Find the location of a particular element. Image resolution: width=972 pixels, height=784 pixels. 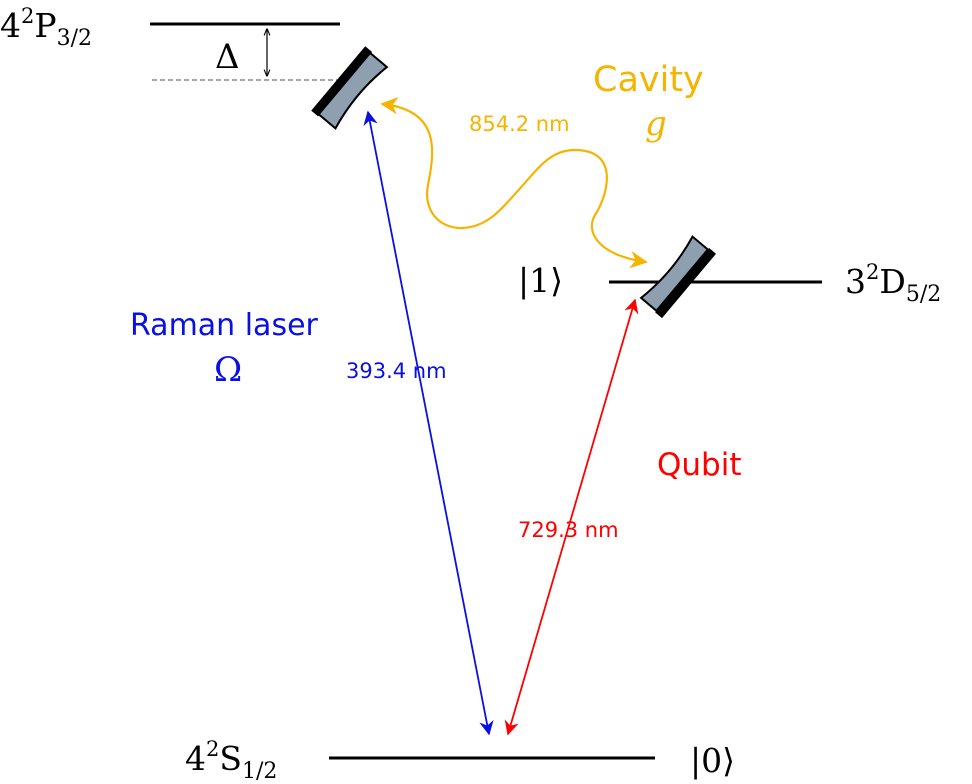

qubit-label: Qubit is located at coordinates (699, 465).